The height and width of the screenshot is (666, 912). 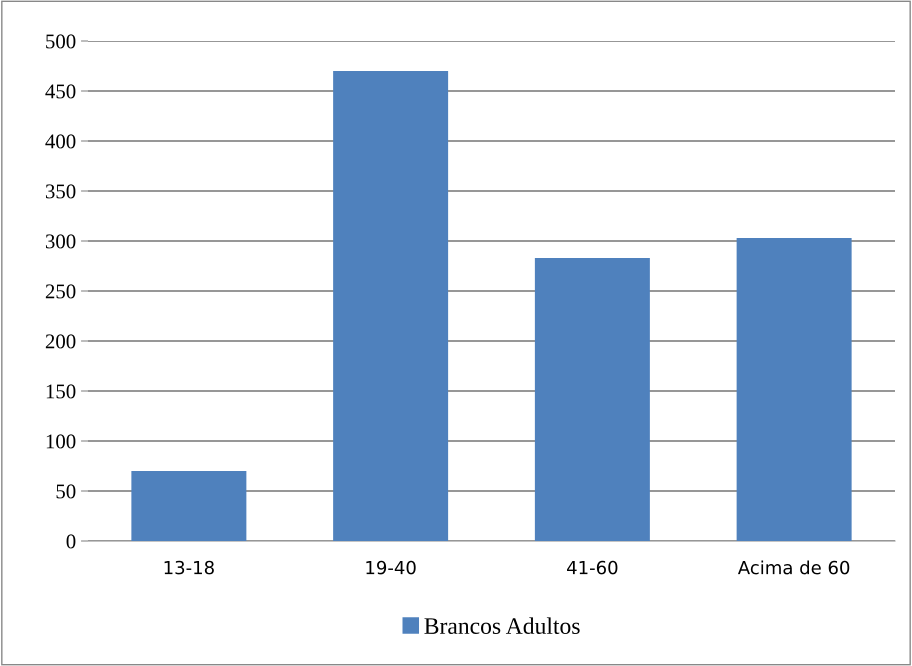 What do you see at coordinates (60, 141) in the screenshot?
I see `y-tick-label: 400` at bounding box center [60, 141].